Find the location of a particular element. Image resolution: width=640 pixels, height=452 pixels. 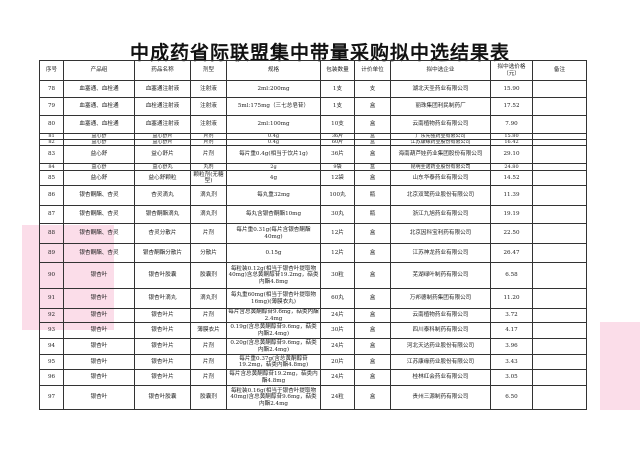

cell-specification: 2ml:200mg is located at coordinates (273, 89).